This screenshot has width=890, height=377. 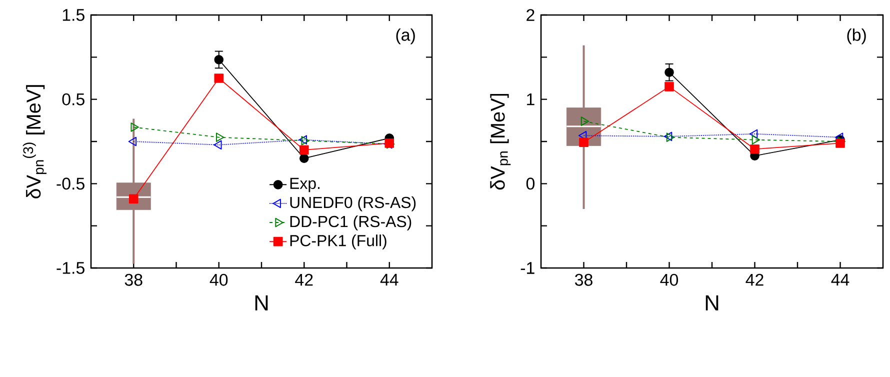 I want to click on annotation: (a), so click(x=405, y=36).